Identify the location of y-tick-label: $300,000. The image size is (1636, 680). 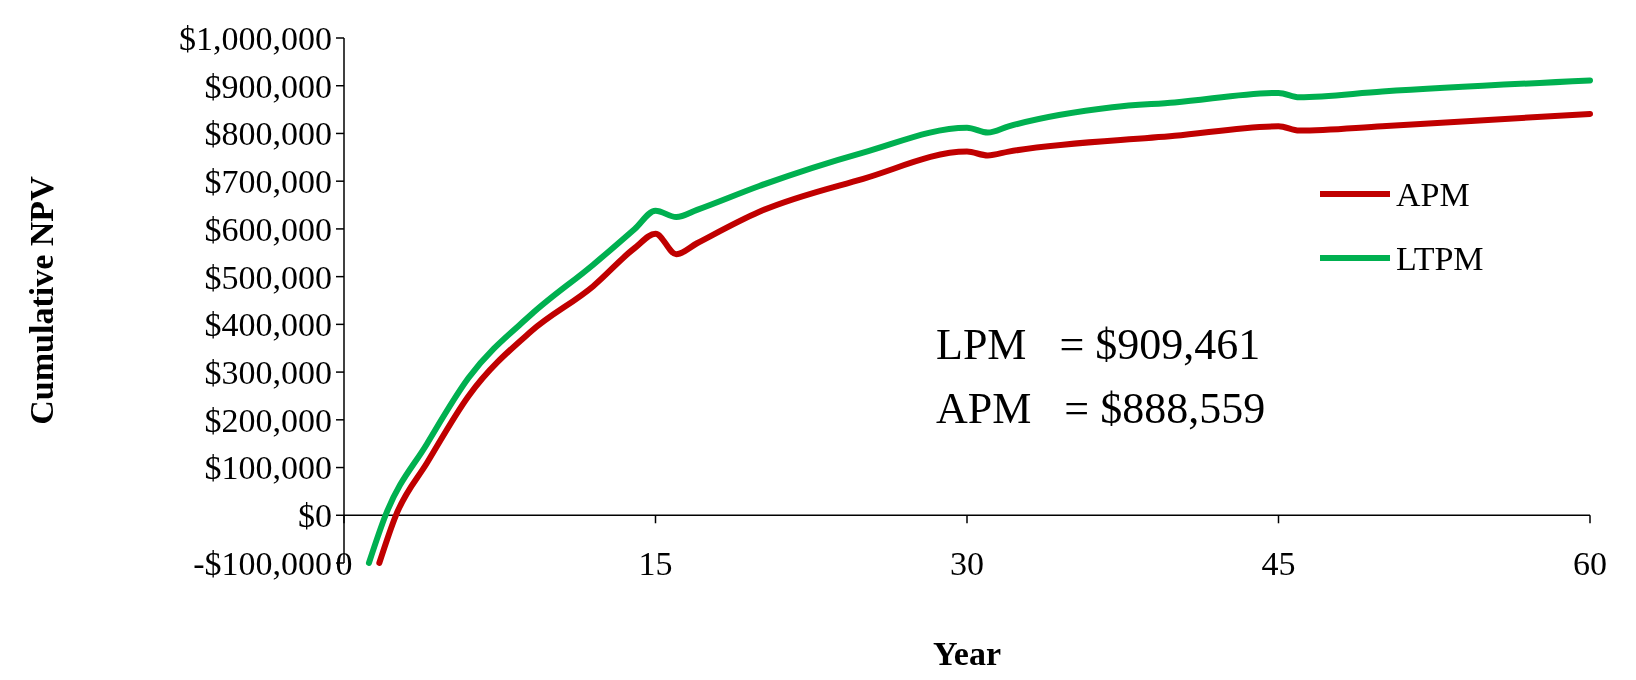
(268, 372).